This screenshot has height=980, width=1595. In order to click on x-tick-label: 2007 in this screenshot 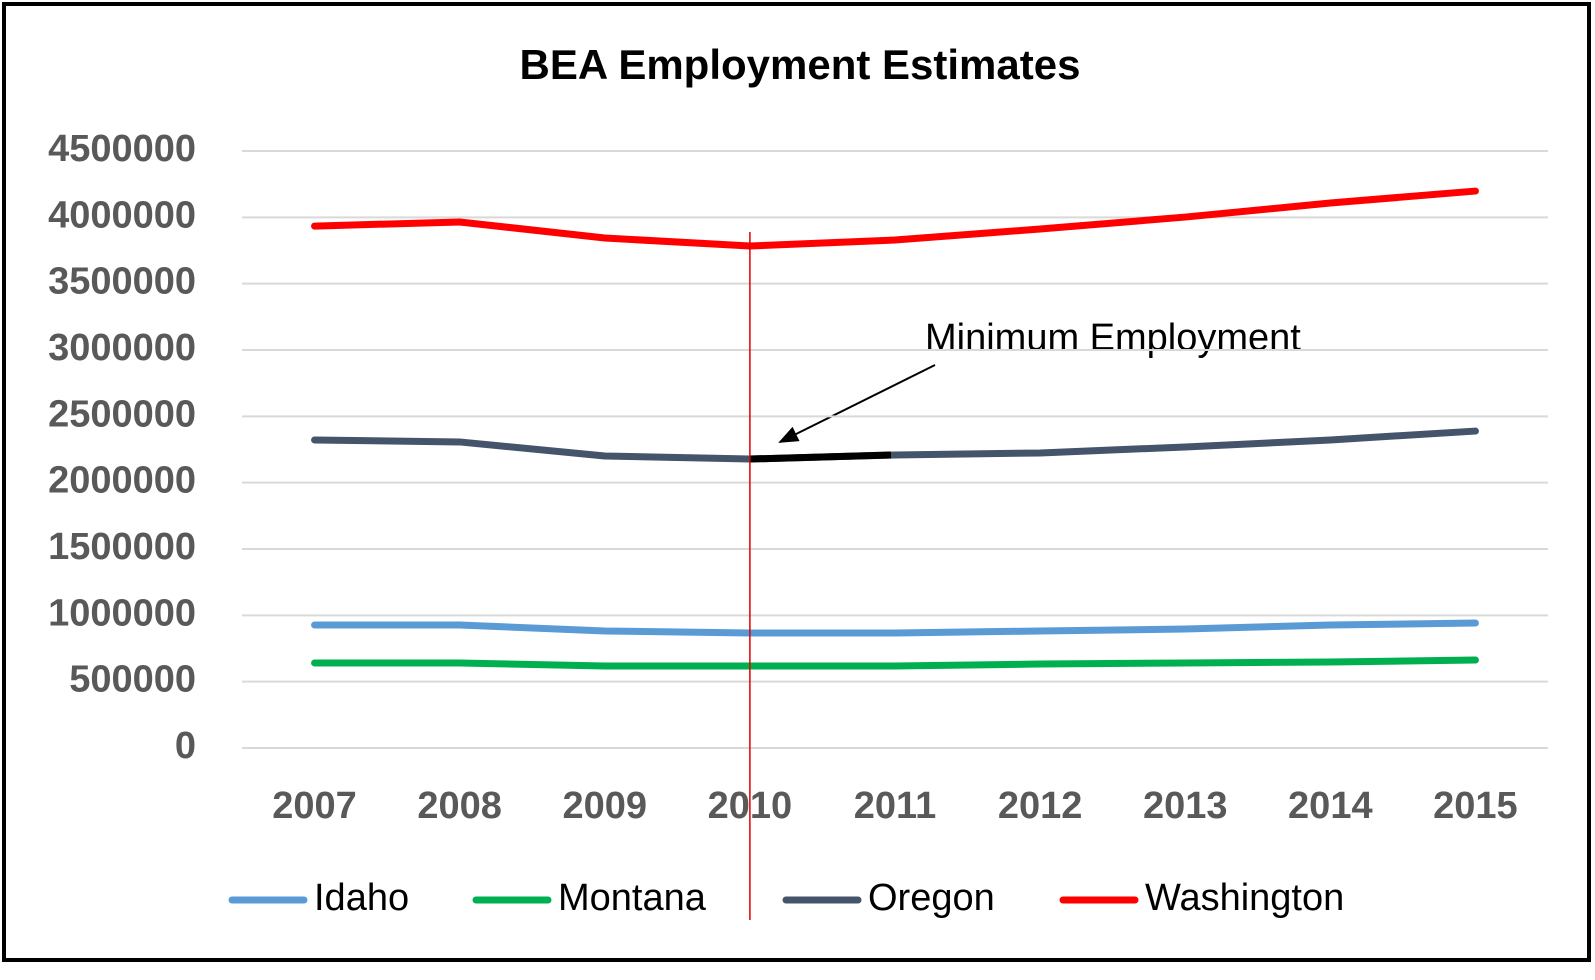, I will do `click(314, 806)`.